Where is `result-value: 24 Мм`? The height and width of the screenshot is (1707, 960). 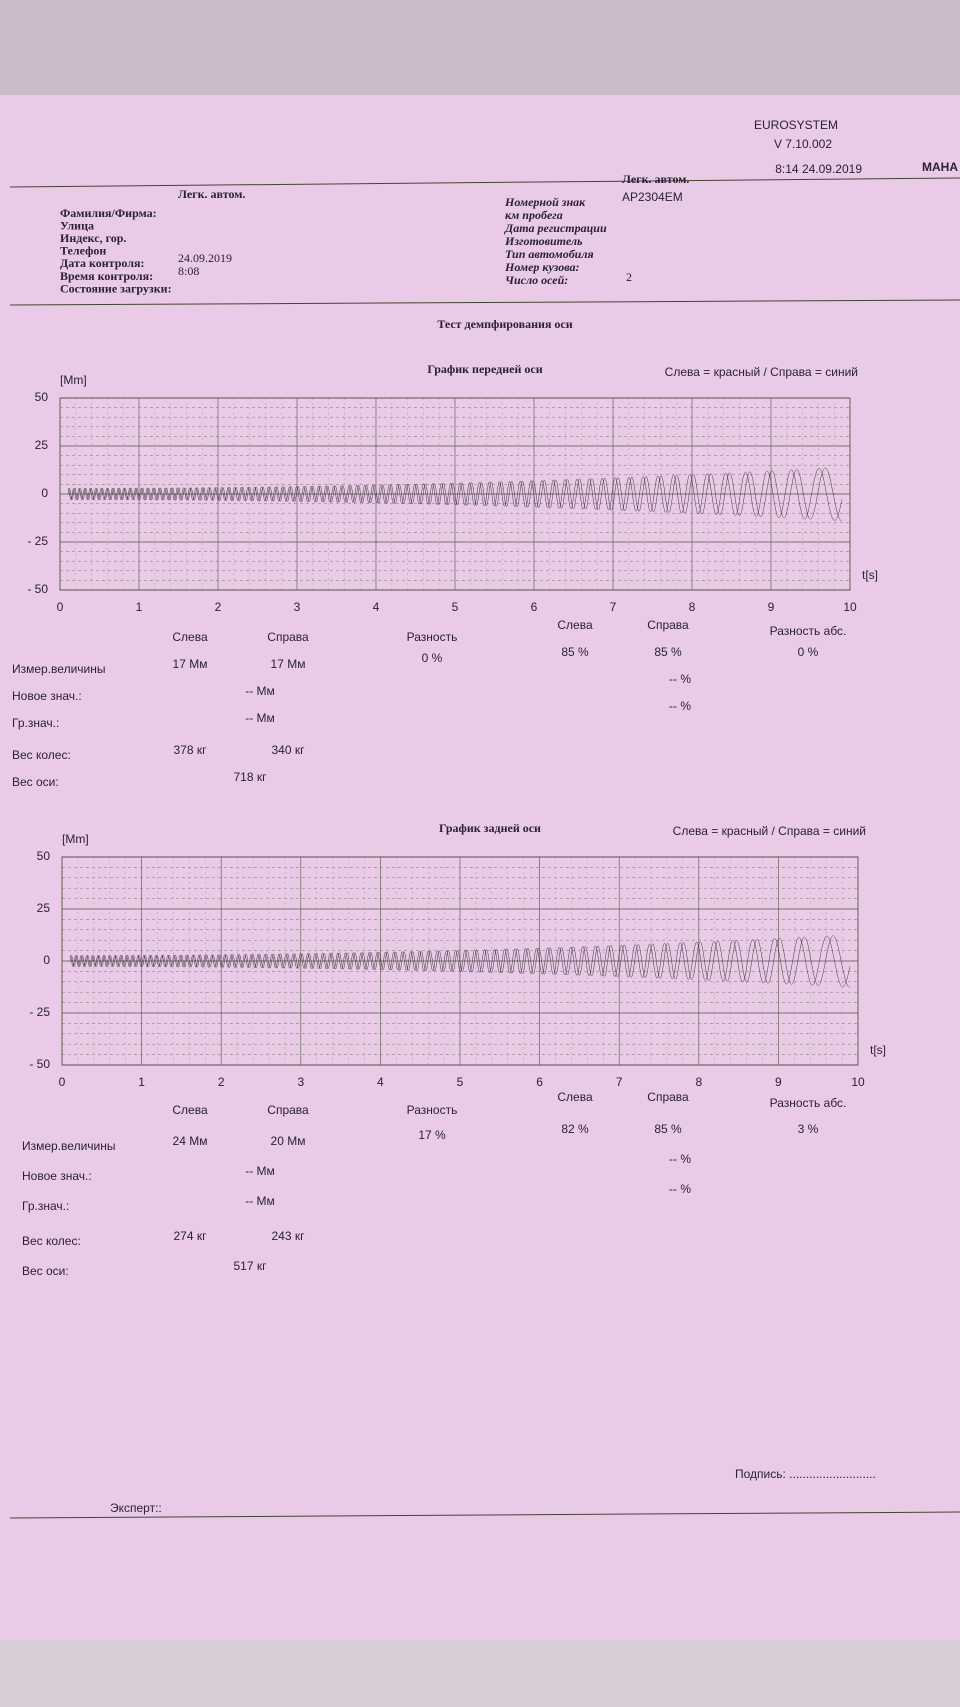
result-value: 24 Мм is located at coordinates (190, 1141).